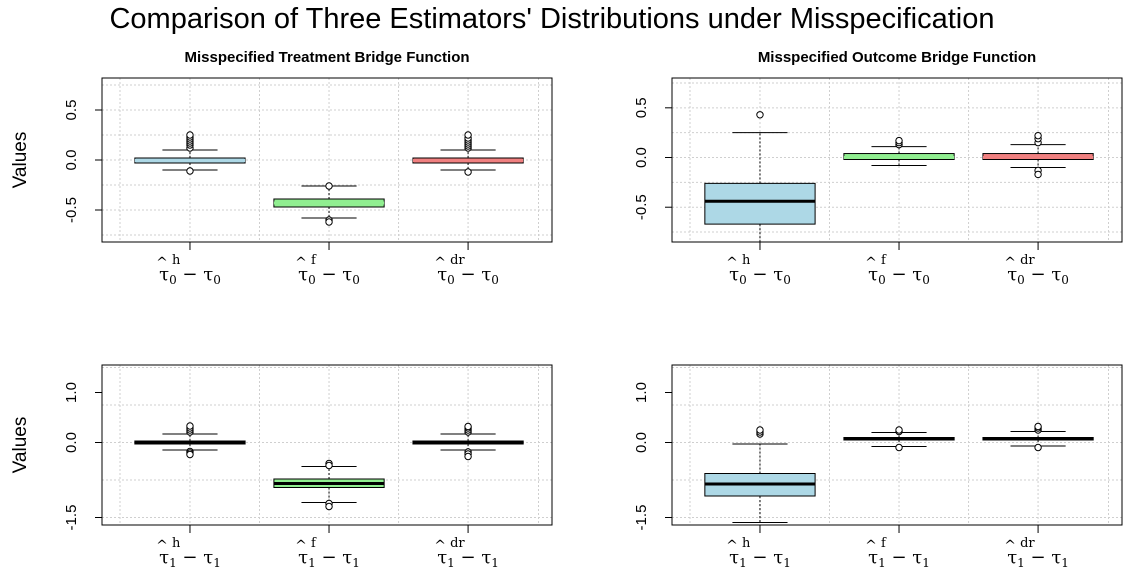 The height and width of the screenshot is (576, 1123). What do you see at coordinates (71, 210) in the screenshot?
I see `y-tick-label: -0.5` at bounding box center [71, 210].